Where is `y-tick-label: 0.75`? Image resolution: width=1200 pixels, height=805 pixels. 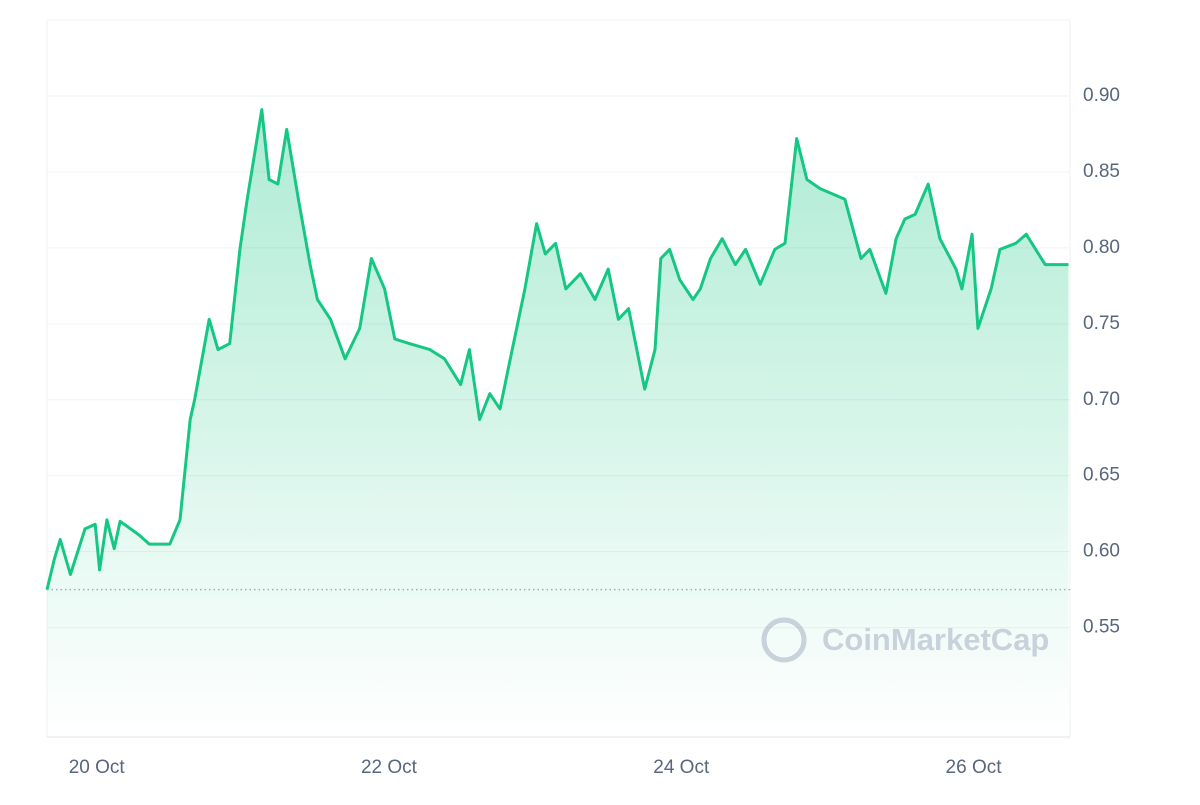
y-tick-label: 0.75 is located at coordinates (1101, 323).